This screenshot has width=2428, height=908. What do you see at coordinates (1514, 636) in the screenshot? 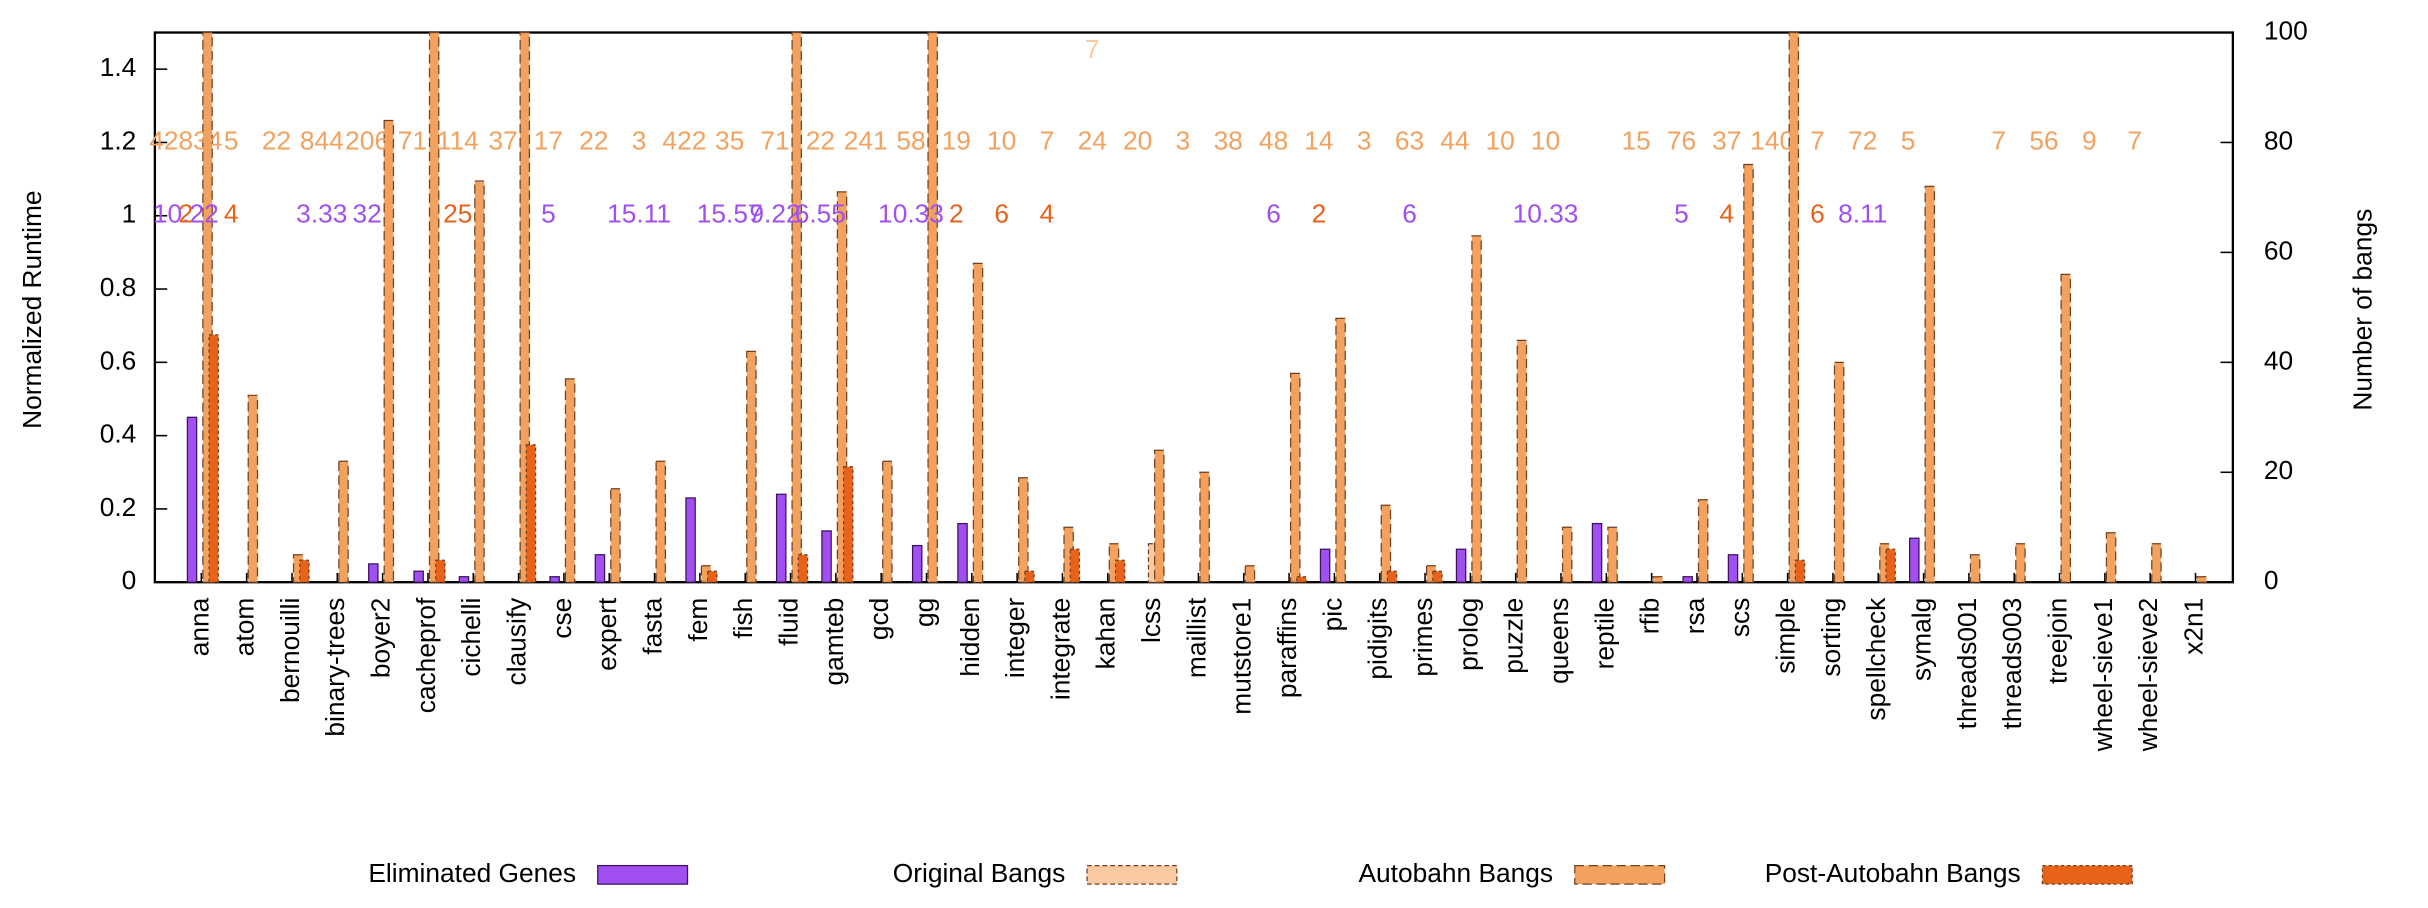
I see `x-tick-label: puzzle` at bounding box center [1514, 636].